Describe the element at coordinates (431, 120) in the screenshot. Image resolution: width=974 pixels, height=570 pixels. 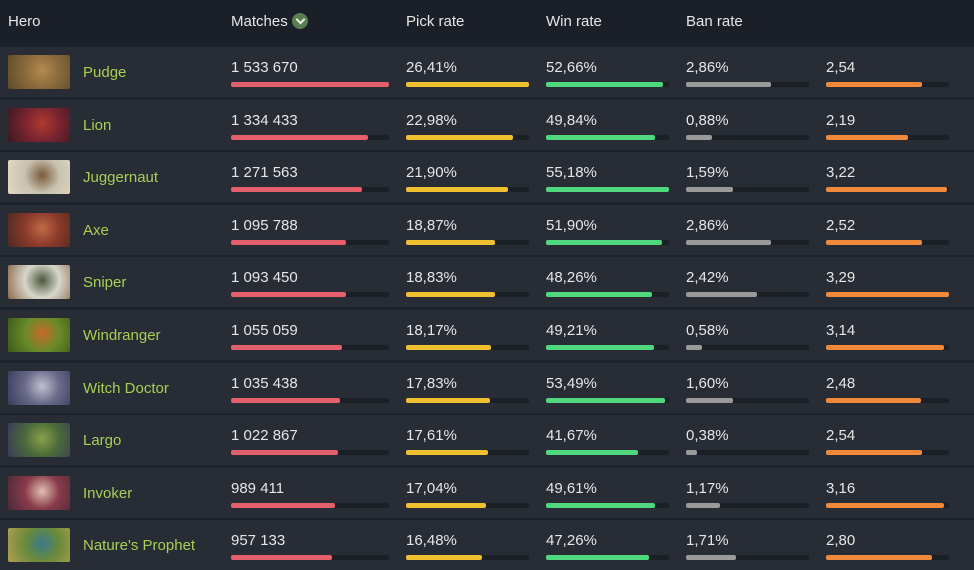
I see `pick-value: 22,98%` at that location.